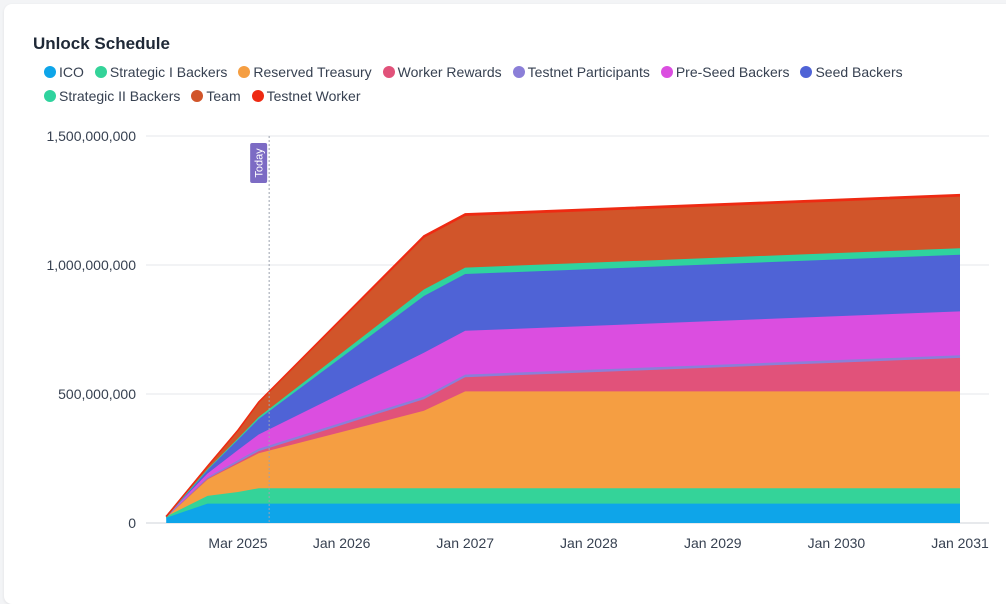 Image resolution: width=1006 pixels, height=604 pixels. I want to click on y-tick-label: 0, so click(132, 523).